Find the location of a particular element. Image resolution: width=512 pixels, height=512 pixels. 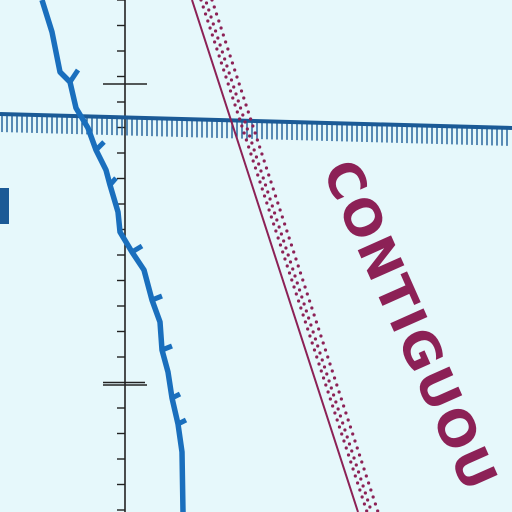

hatched-boundary is located at coordinates (256, 129).